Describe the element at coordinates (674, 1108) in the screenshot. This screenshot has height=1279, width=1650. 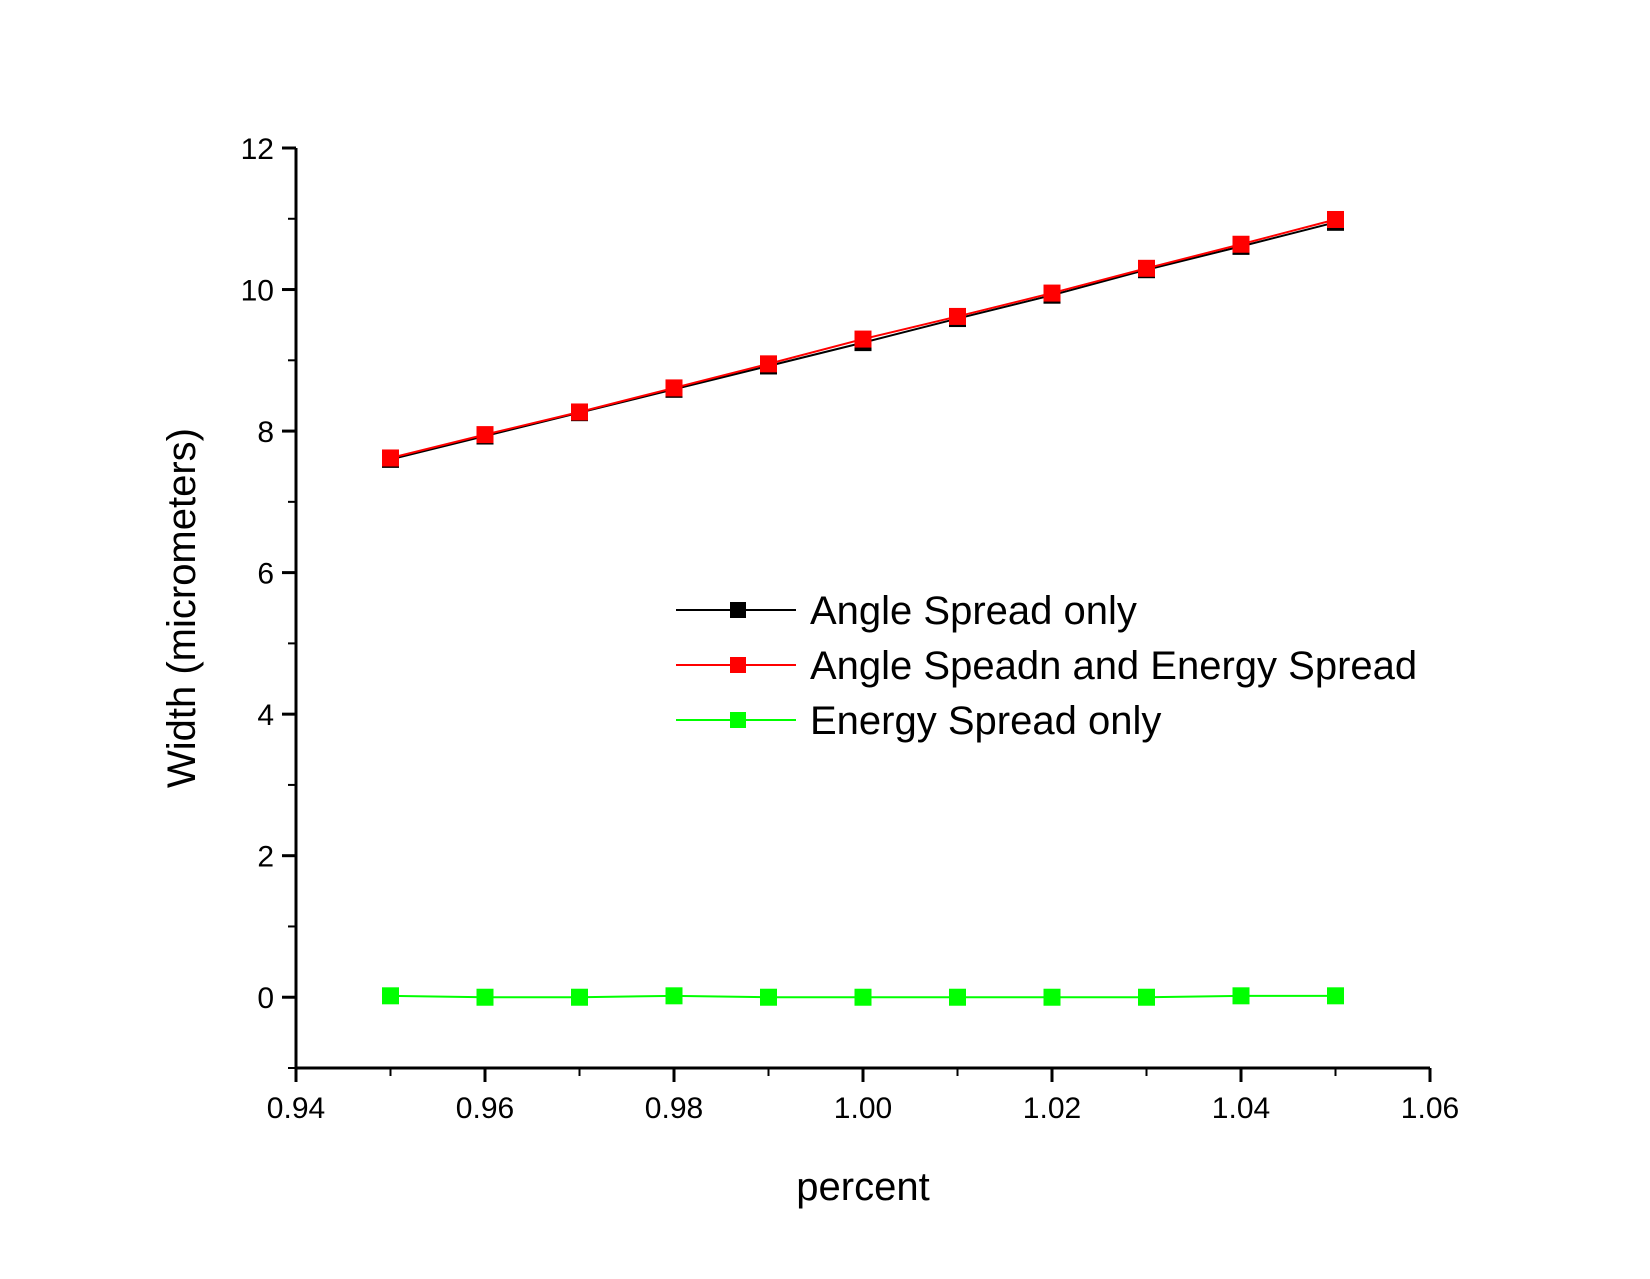
I see `x-tick-label: 0.98` at that location.